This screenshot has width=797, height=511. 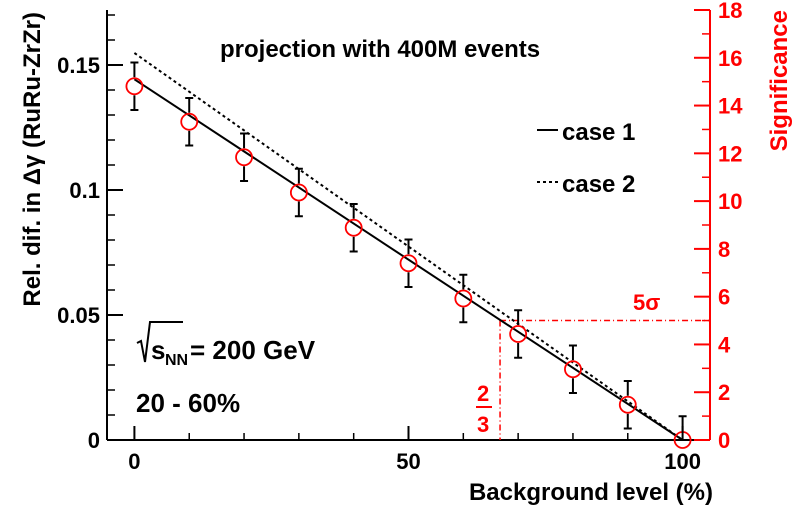 I want to click on left-axis-label: Rel. dif. in Δγ (RuRu-ZrZr), so click(x=32, y=159).